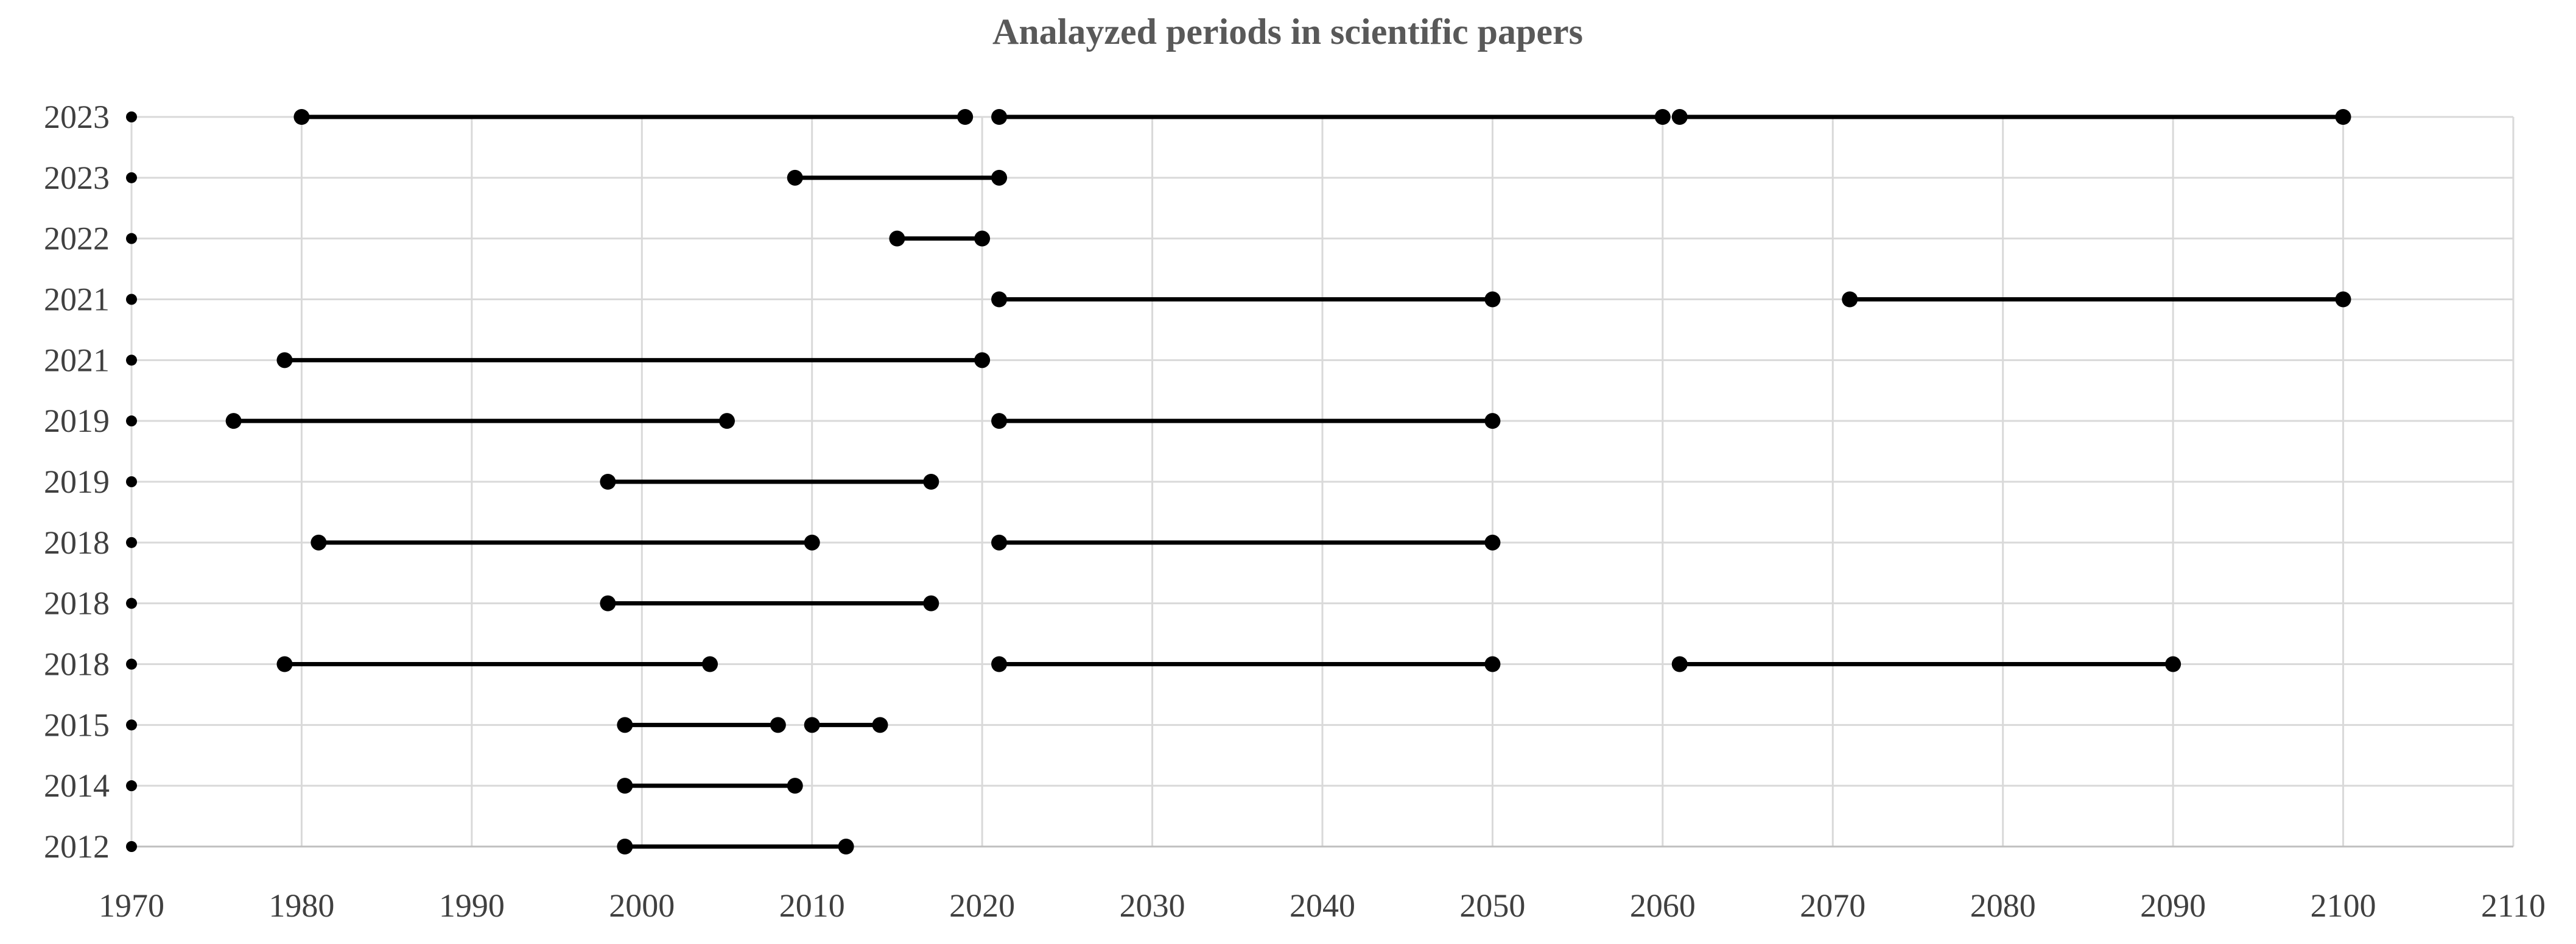  What do you see at coordinates (1492, 905) in the screenshot?
I see `x-tick-label: 2050` at bounding box center [1492, 905].